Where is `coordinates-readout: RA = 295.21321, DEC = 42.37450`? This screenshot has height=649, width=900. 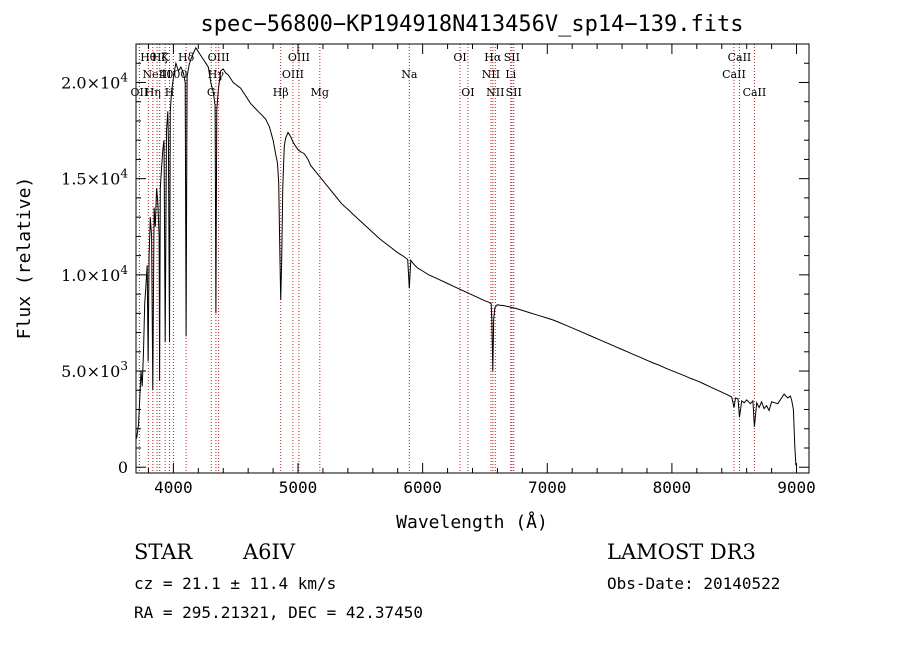
coordinates-readout: RA = 295.21321, DEC = 42.37450 is located at coordinates (278, 612).